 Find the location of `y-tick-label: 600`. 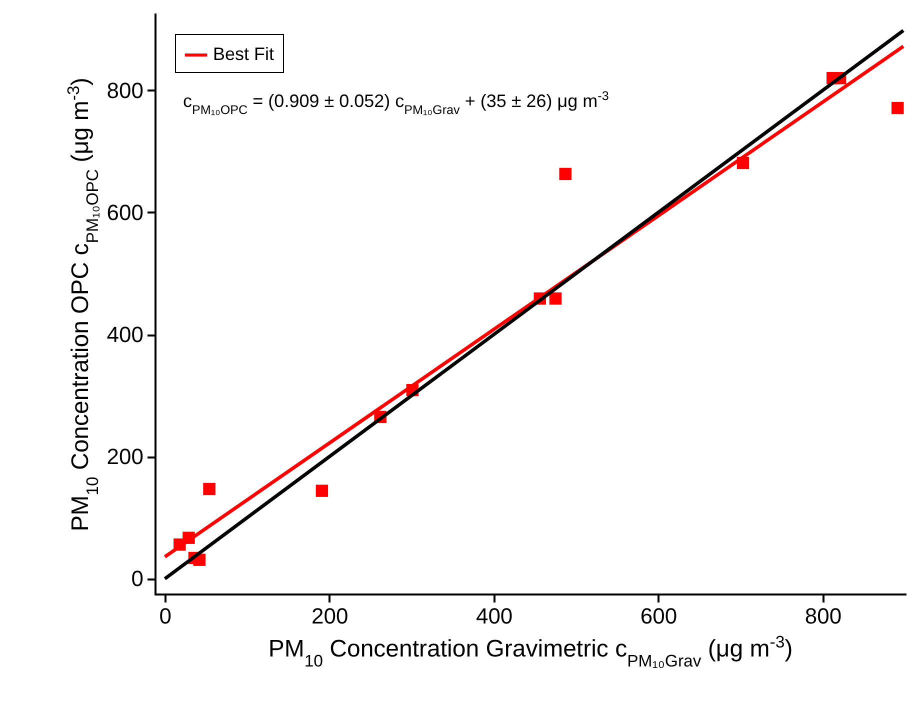

y-tick-label: 600 is located at coordinates (125, 212).